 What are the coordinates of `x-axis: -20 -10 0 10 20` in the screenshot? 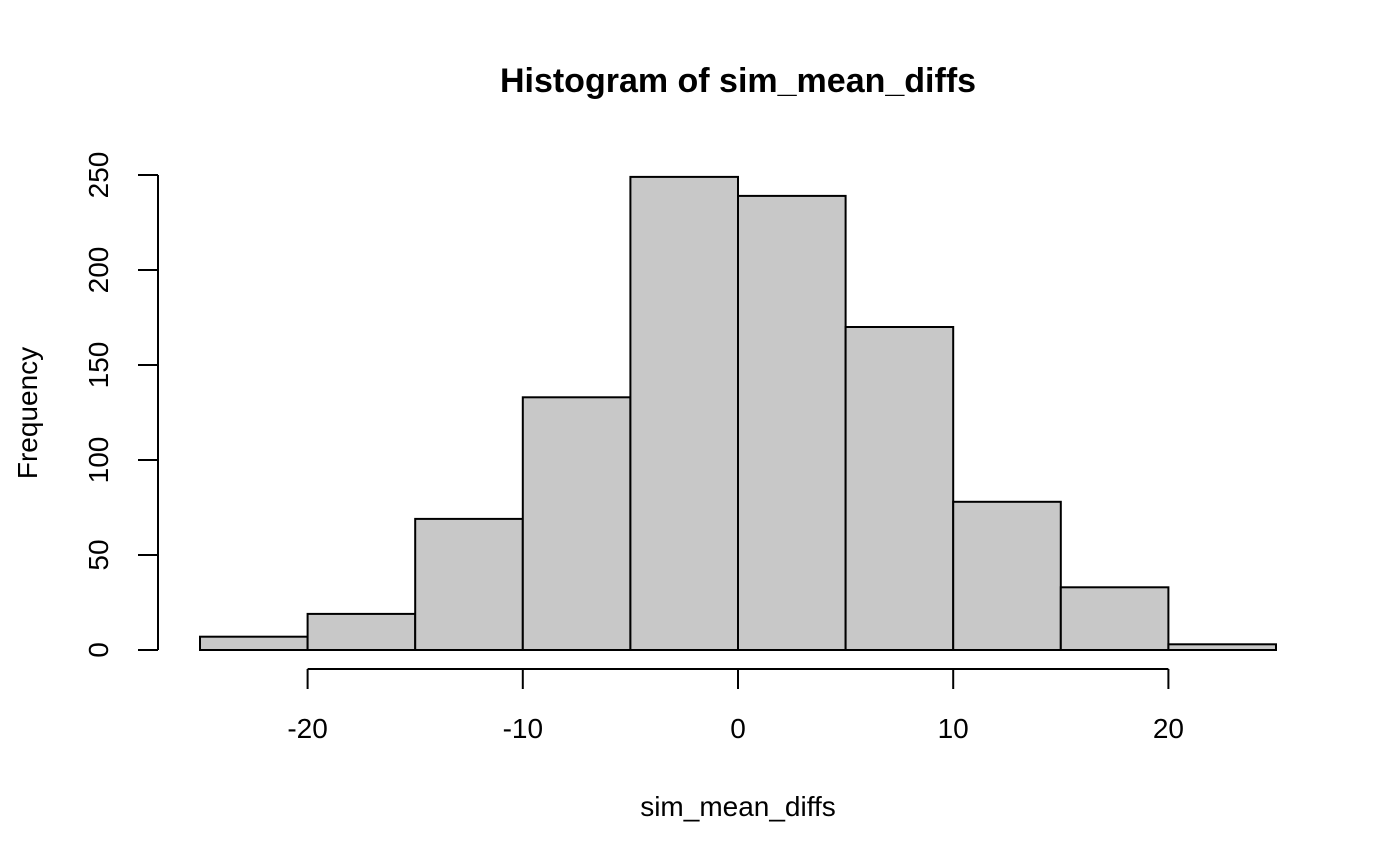 It's located at (735, 706).